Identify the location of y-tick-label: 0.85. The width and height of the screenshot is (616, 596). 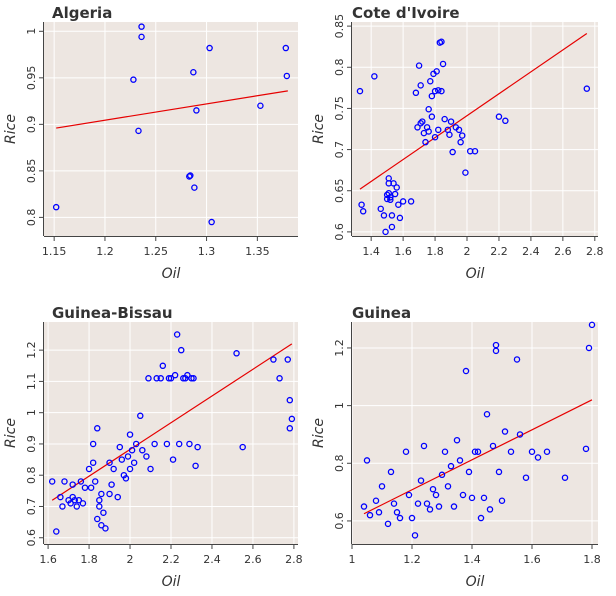
(339, 26).